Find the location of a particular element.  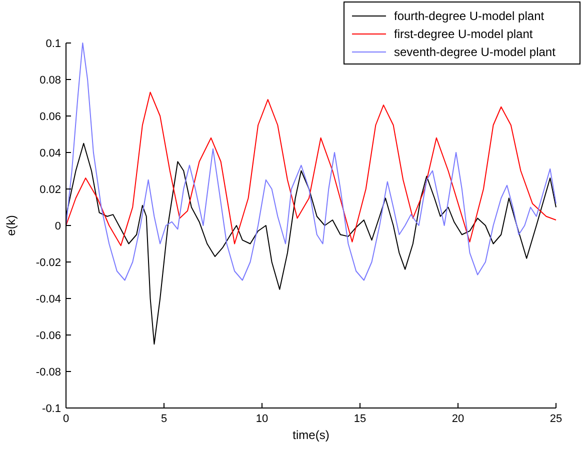

y-axis-title: e(k) is located at coordinates (11, 225).